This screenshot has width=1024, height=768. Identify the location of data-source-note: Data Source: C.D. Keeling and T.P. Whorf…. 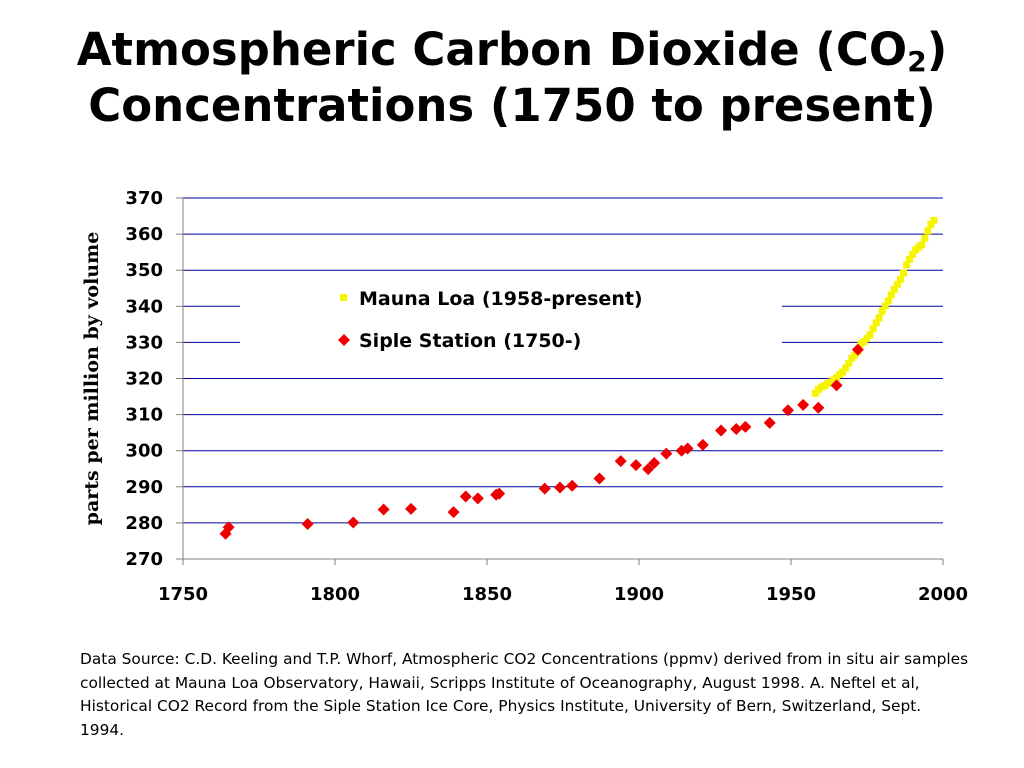
(524, 694).